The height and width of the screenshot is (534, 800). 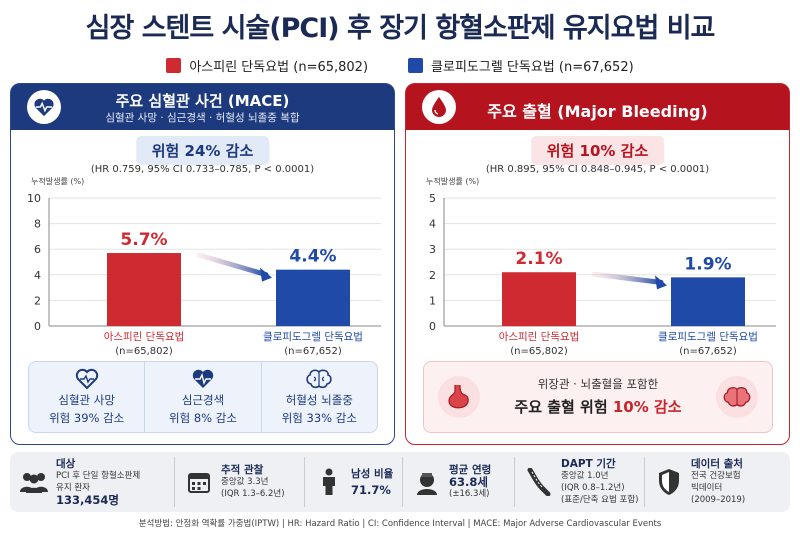 What do you see at coordinates (718, 500) in the screenshot?
I see `info-line: (2009–2019)` at bounding box center [718, 500].